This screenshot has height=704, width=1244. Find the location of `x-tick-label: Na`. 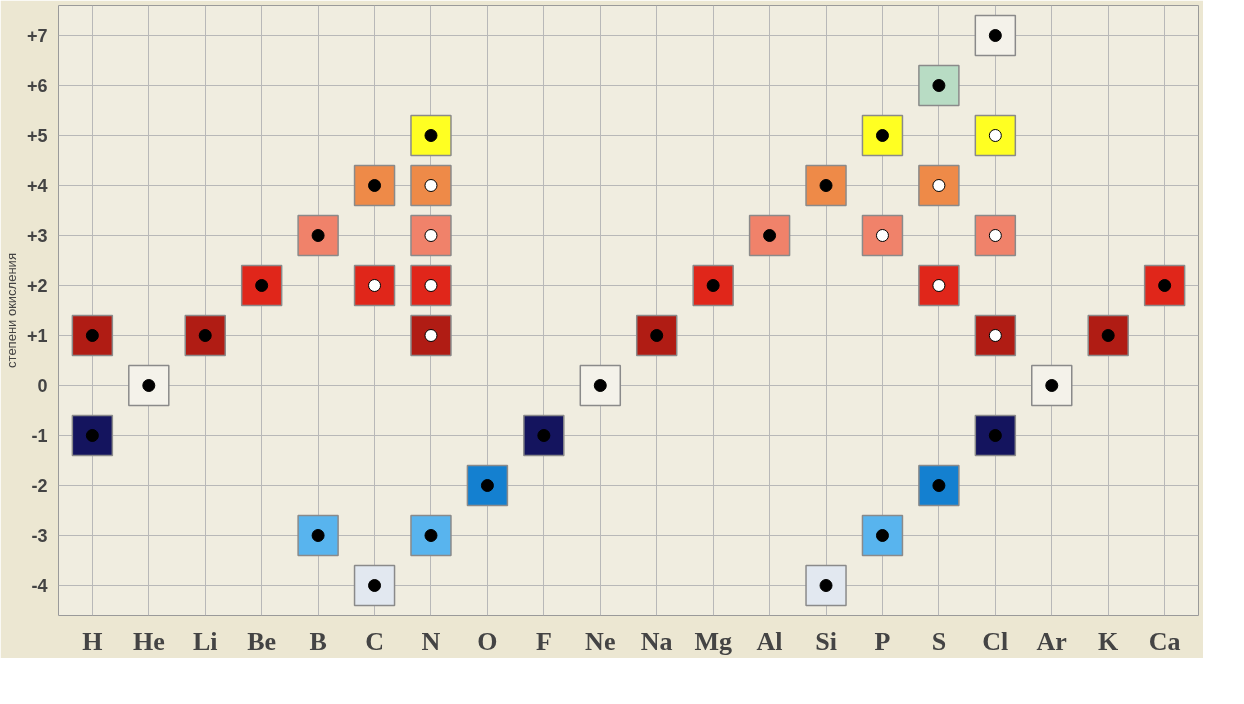

x-tick-label: Na is located at coordinates (656, 641).